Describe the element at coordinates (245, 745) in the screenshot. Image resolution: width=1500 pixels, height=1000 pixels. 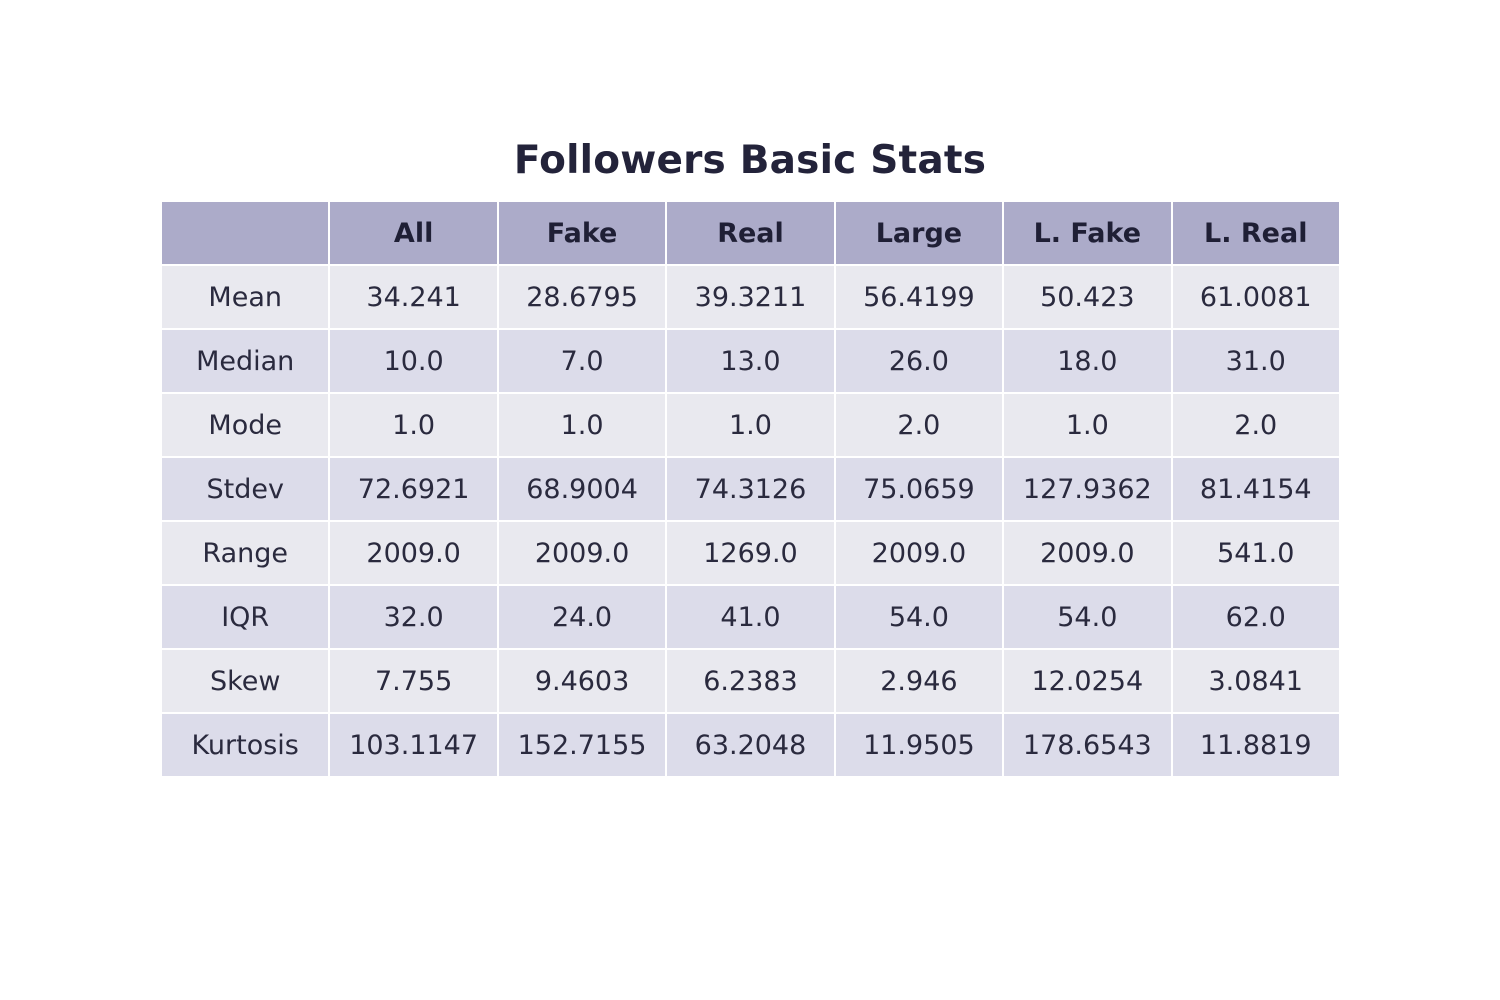
I see `row-label: Kurtosis` at that location.